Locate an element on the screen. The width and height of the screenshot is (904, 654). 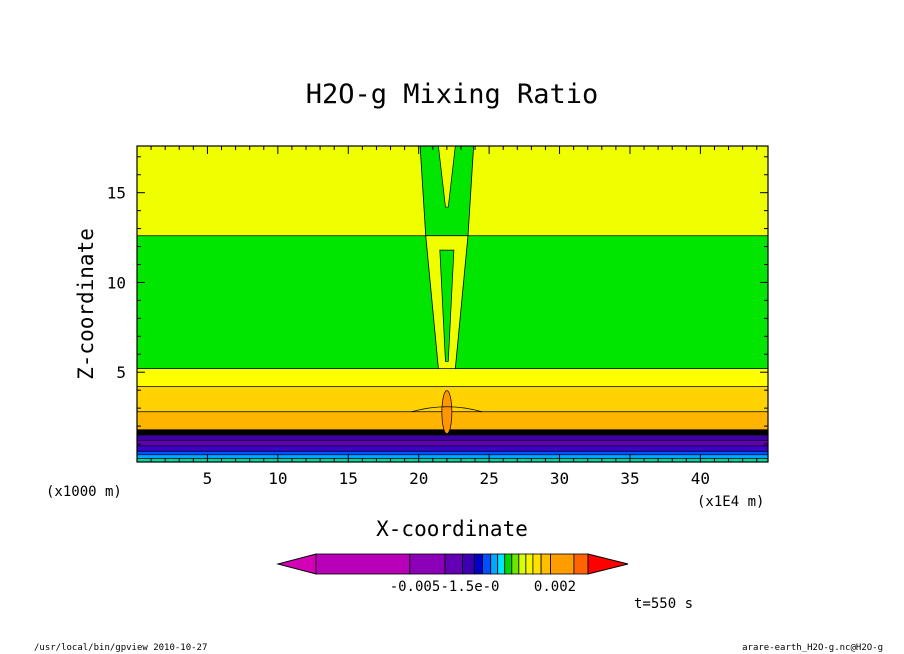
x-tick-label-40: 40 is located at coordinates (700, 478).